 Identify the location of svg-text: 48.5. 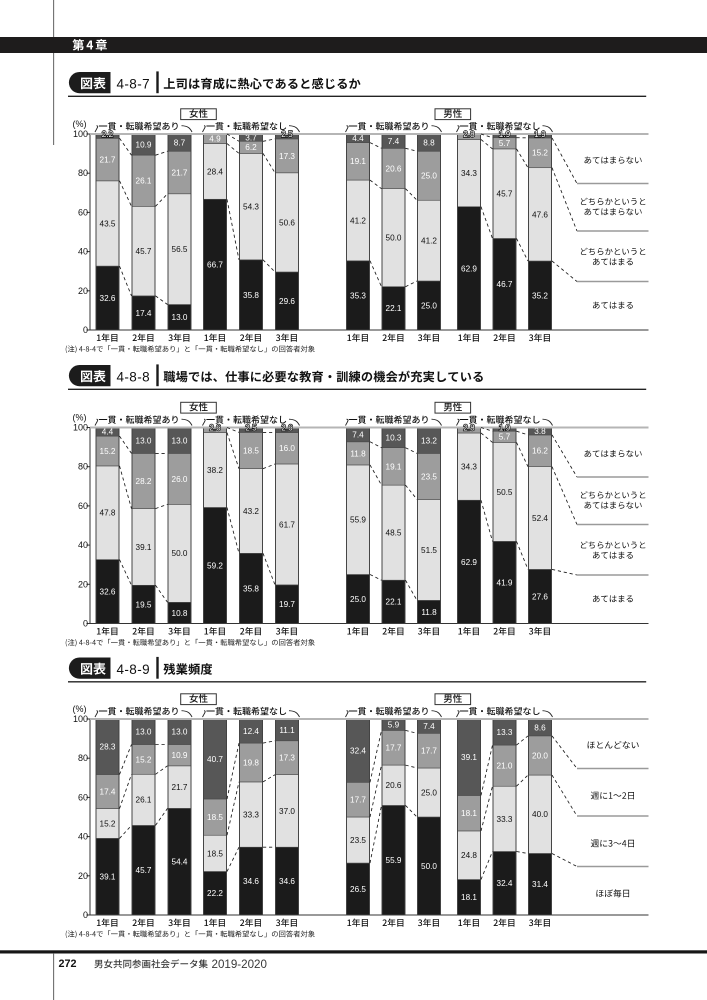
(394, 533).